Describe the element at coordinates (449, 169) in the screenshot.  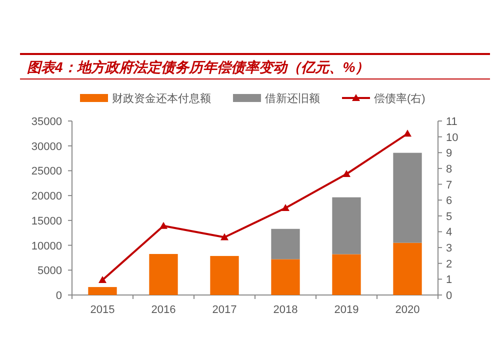
I see `y2-tick-label: 8` at that location.